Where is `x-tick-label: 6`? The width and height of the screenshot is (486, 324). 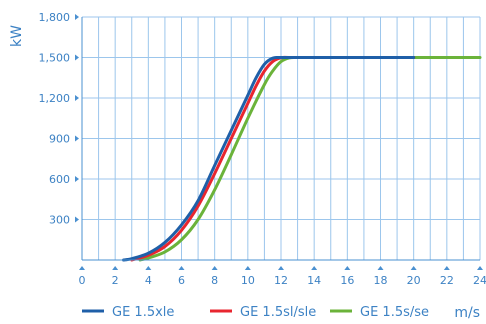 x-tick-label: 6 is located at coordinates (181, 280).